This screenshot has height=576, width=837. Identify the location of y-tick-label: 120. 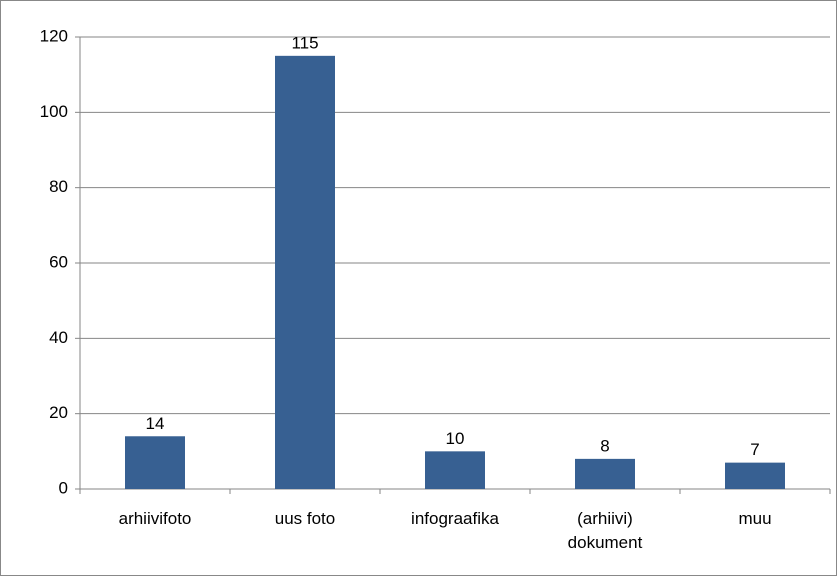
(54, 35).